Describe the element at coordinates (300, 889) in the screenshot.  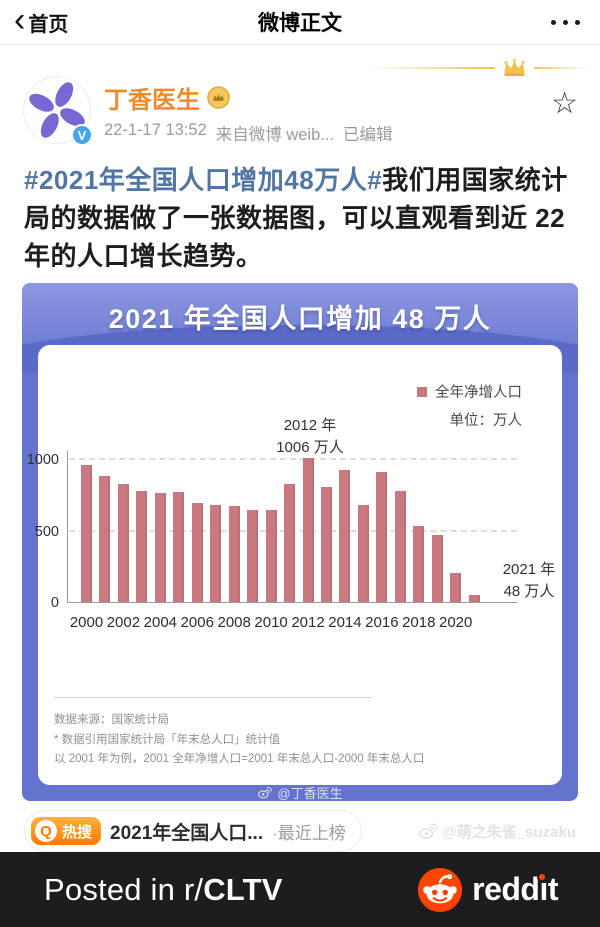
I see `reddit-footer-bar: Posted in r/CLTV reddit` at that location.